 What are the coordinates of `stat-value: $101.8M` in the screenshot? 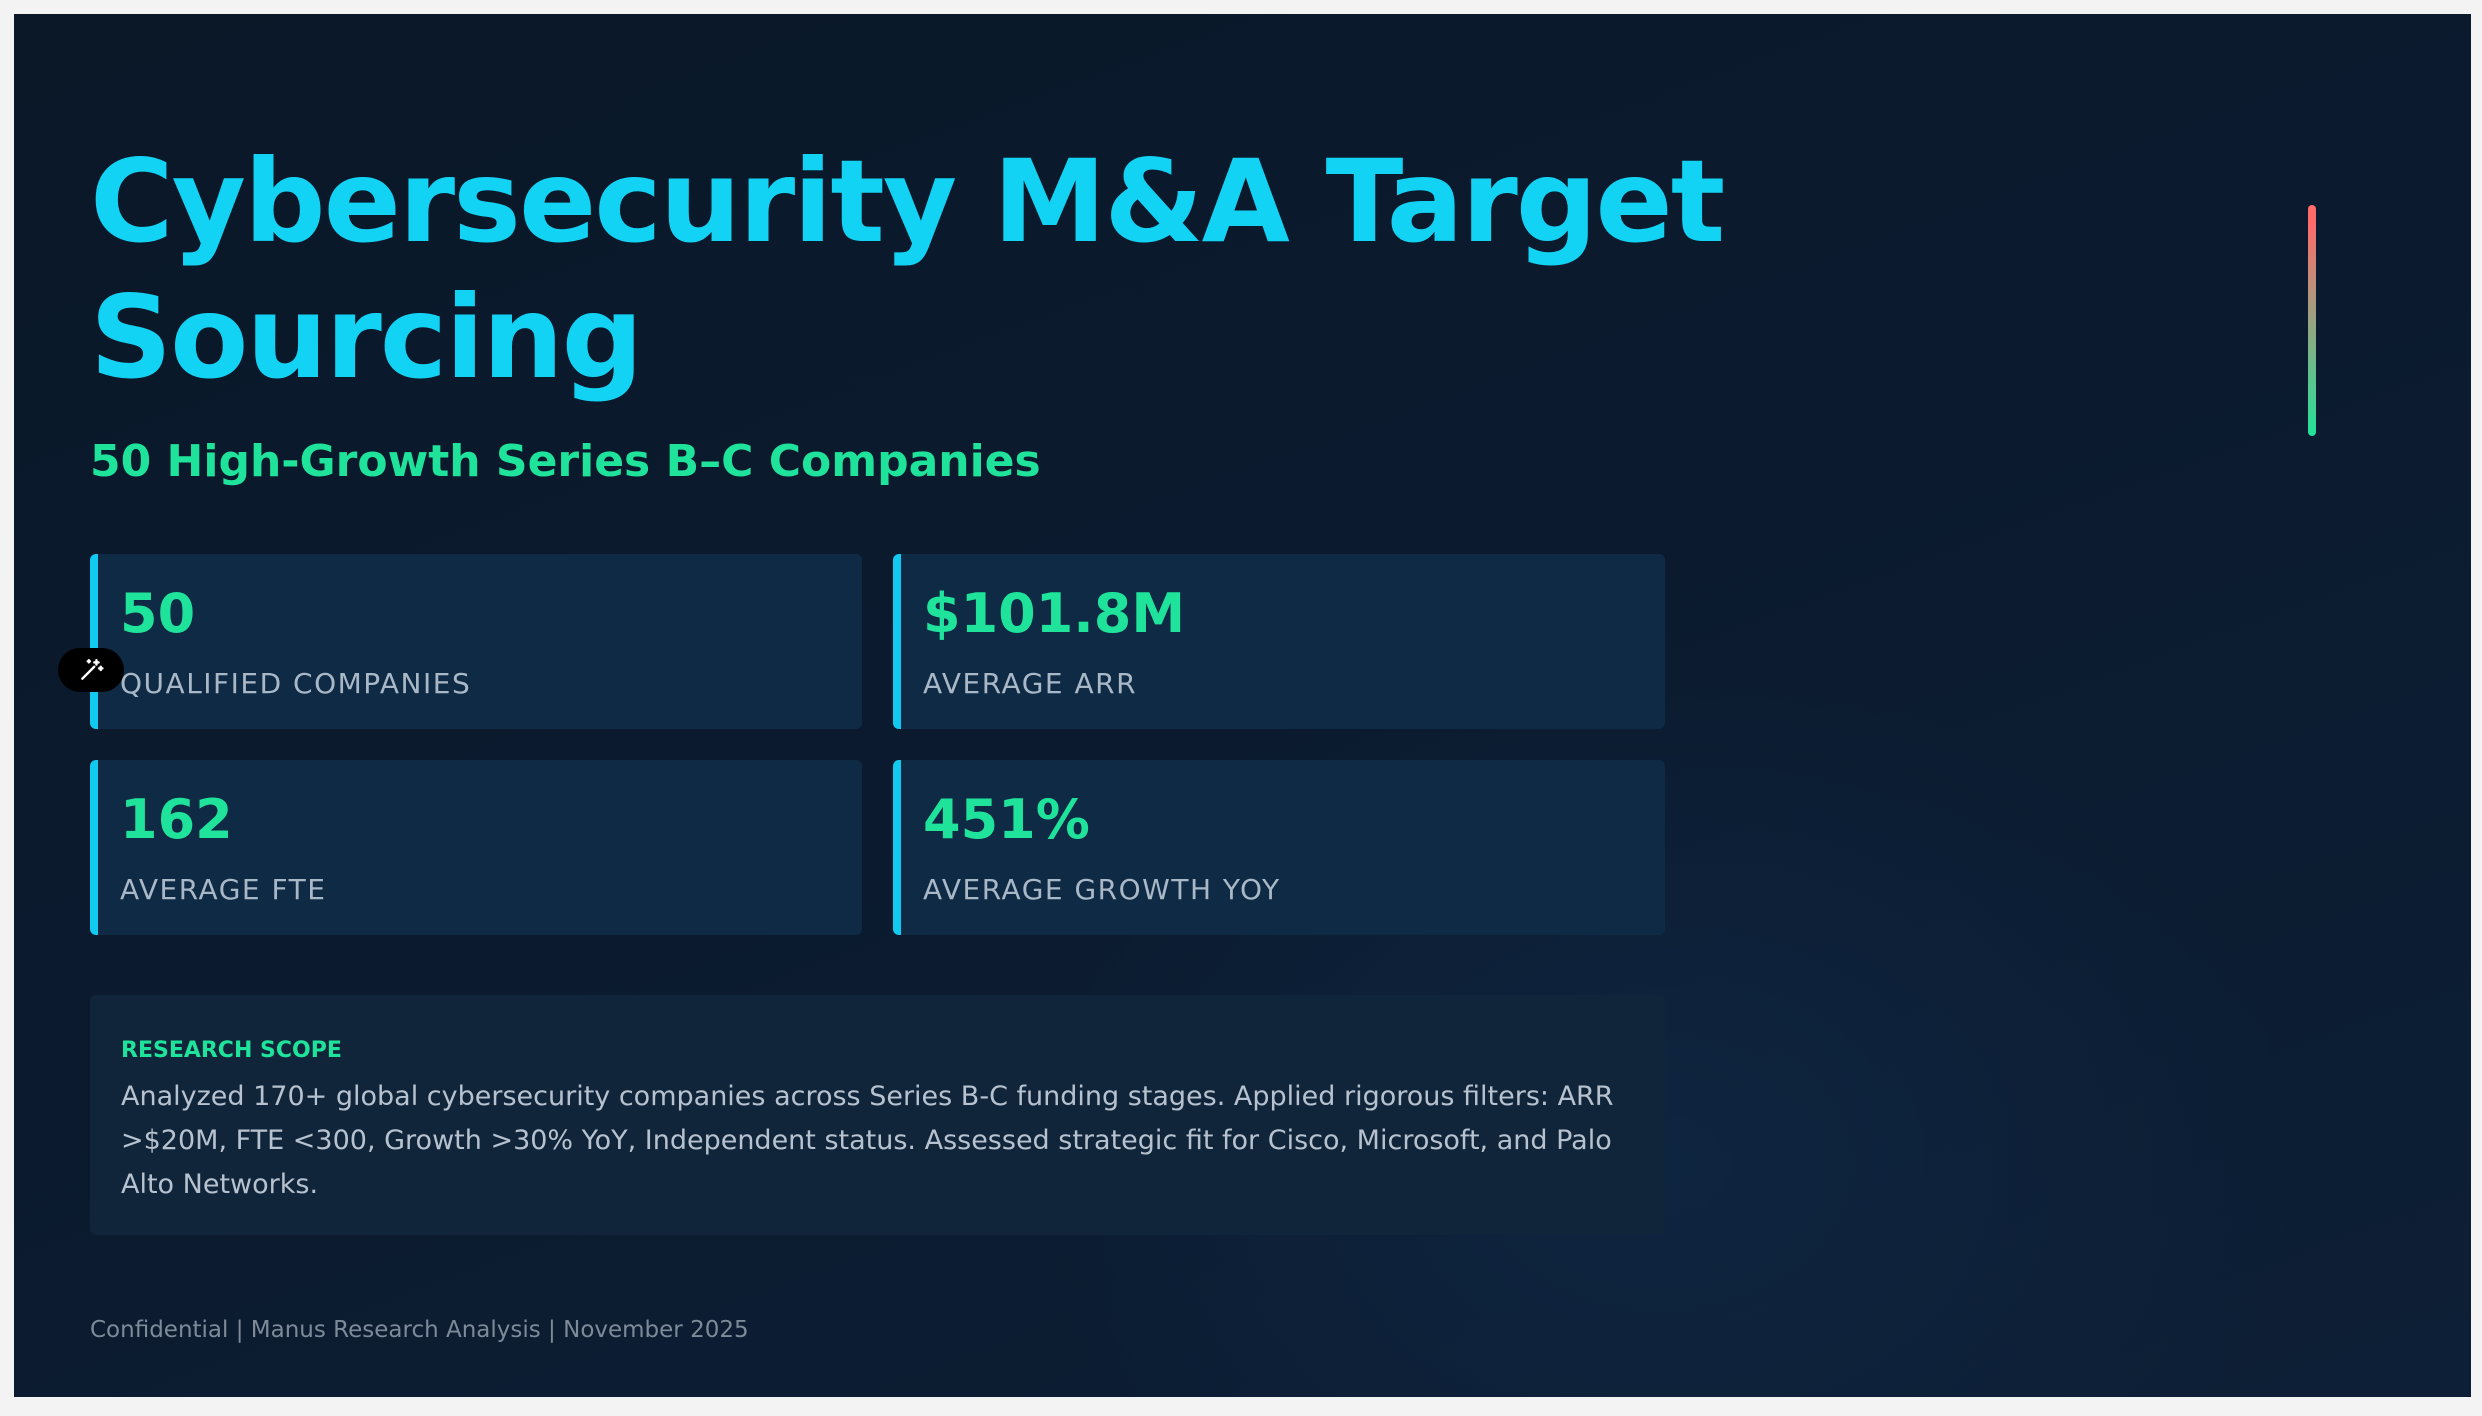 It's located at (1054, 613).